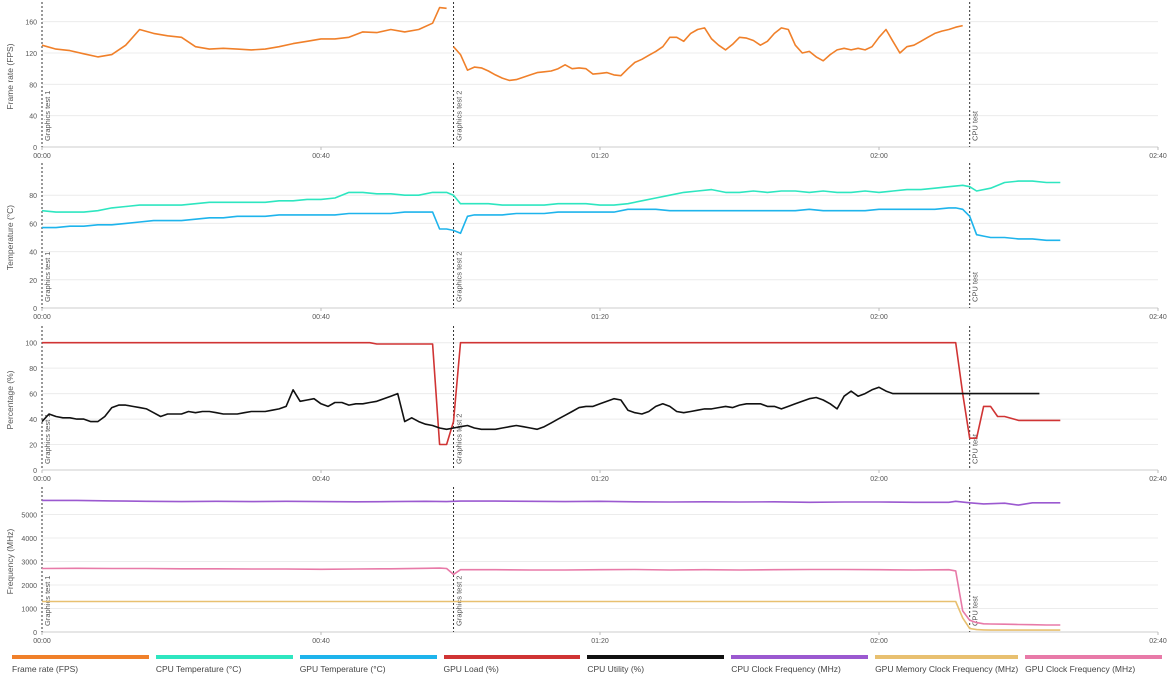 The width and height of the screenshot is (1170, 683). I want to click on legend-label: GPU Memory Clock Frequency (MHz), so click(947, 669).